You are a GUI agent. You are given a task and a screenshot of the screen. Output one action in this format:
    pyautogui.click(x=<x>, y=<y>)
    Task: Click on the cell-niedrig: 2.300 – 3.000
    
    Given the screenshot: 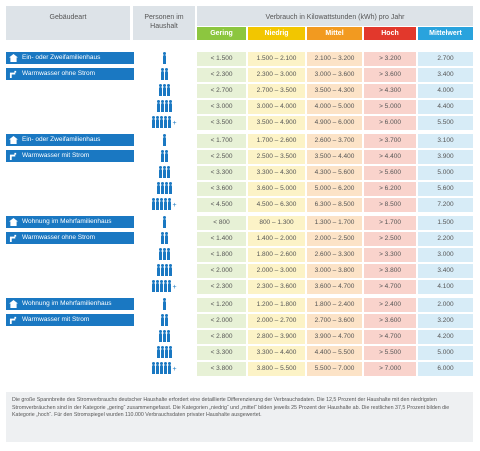 What is the action you would take?
    pyautogui.click(x=276, y=75)
    